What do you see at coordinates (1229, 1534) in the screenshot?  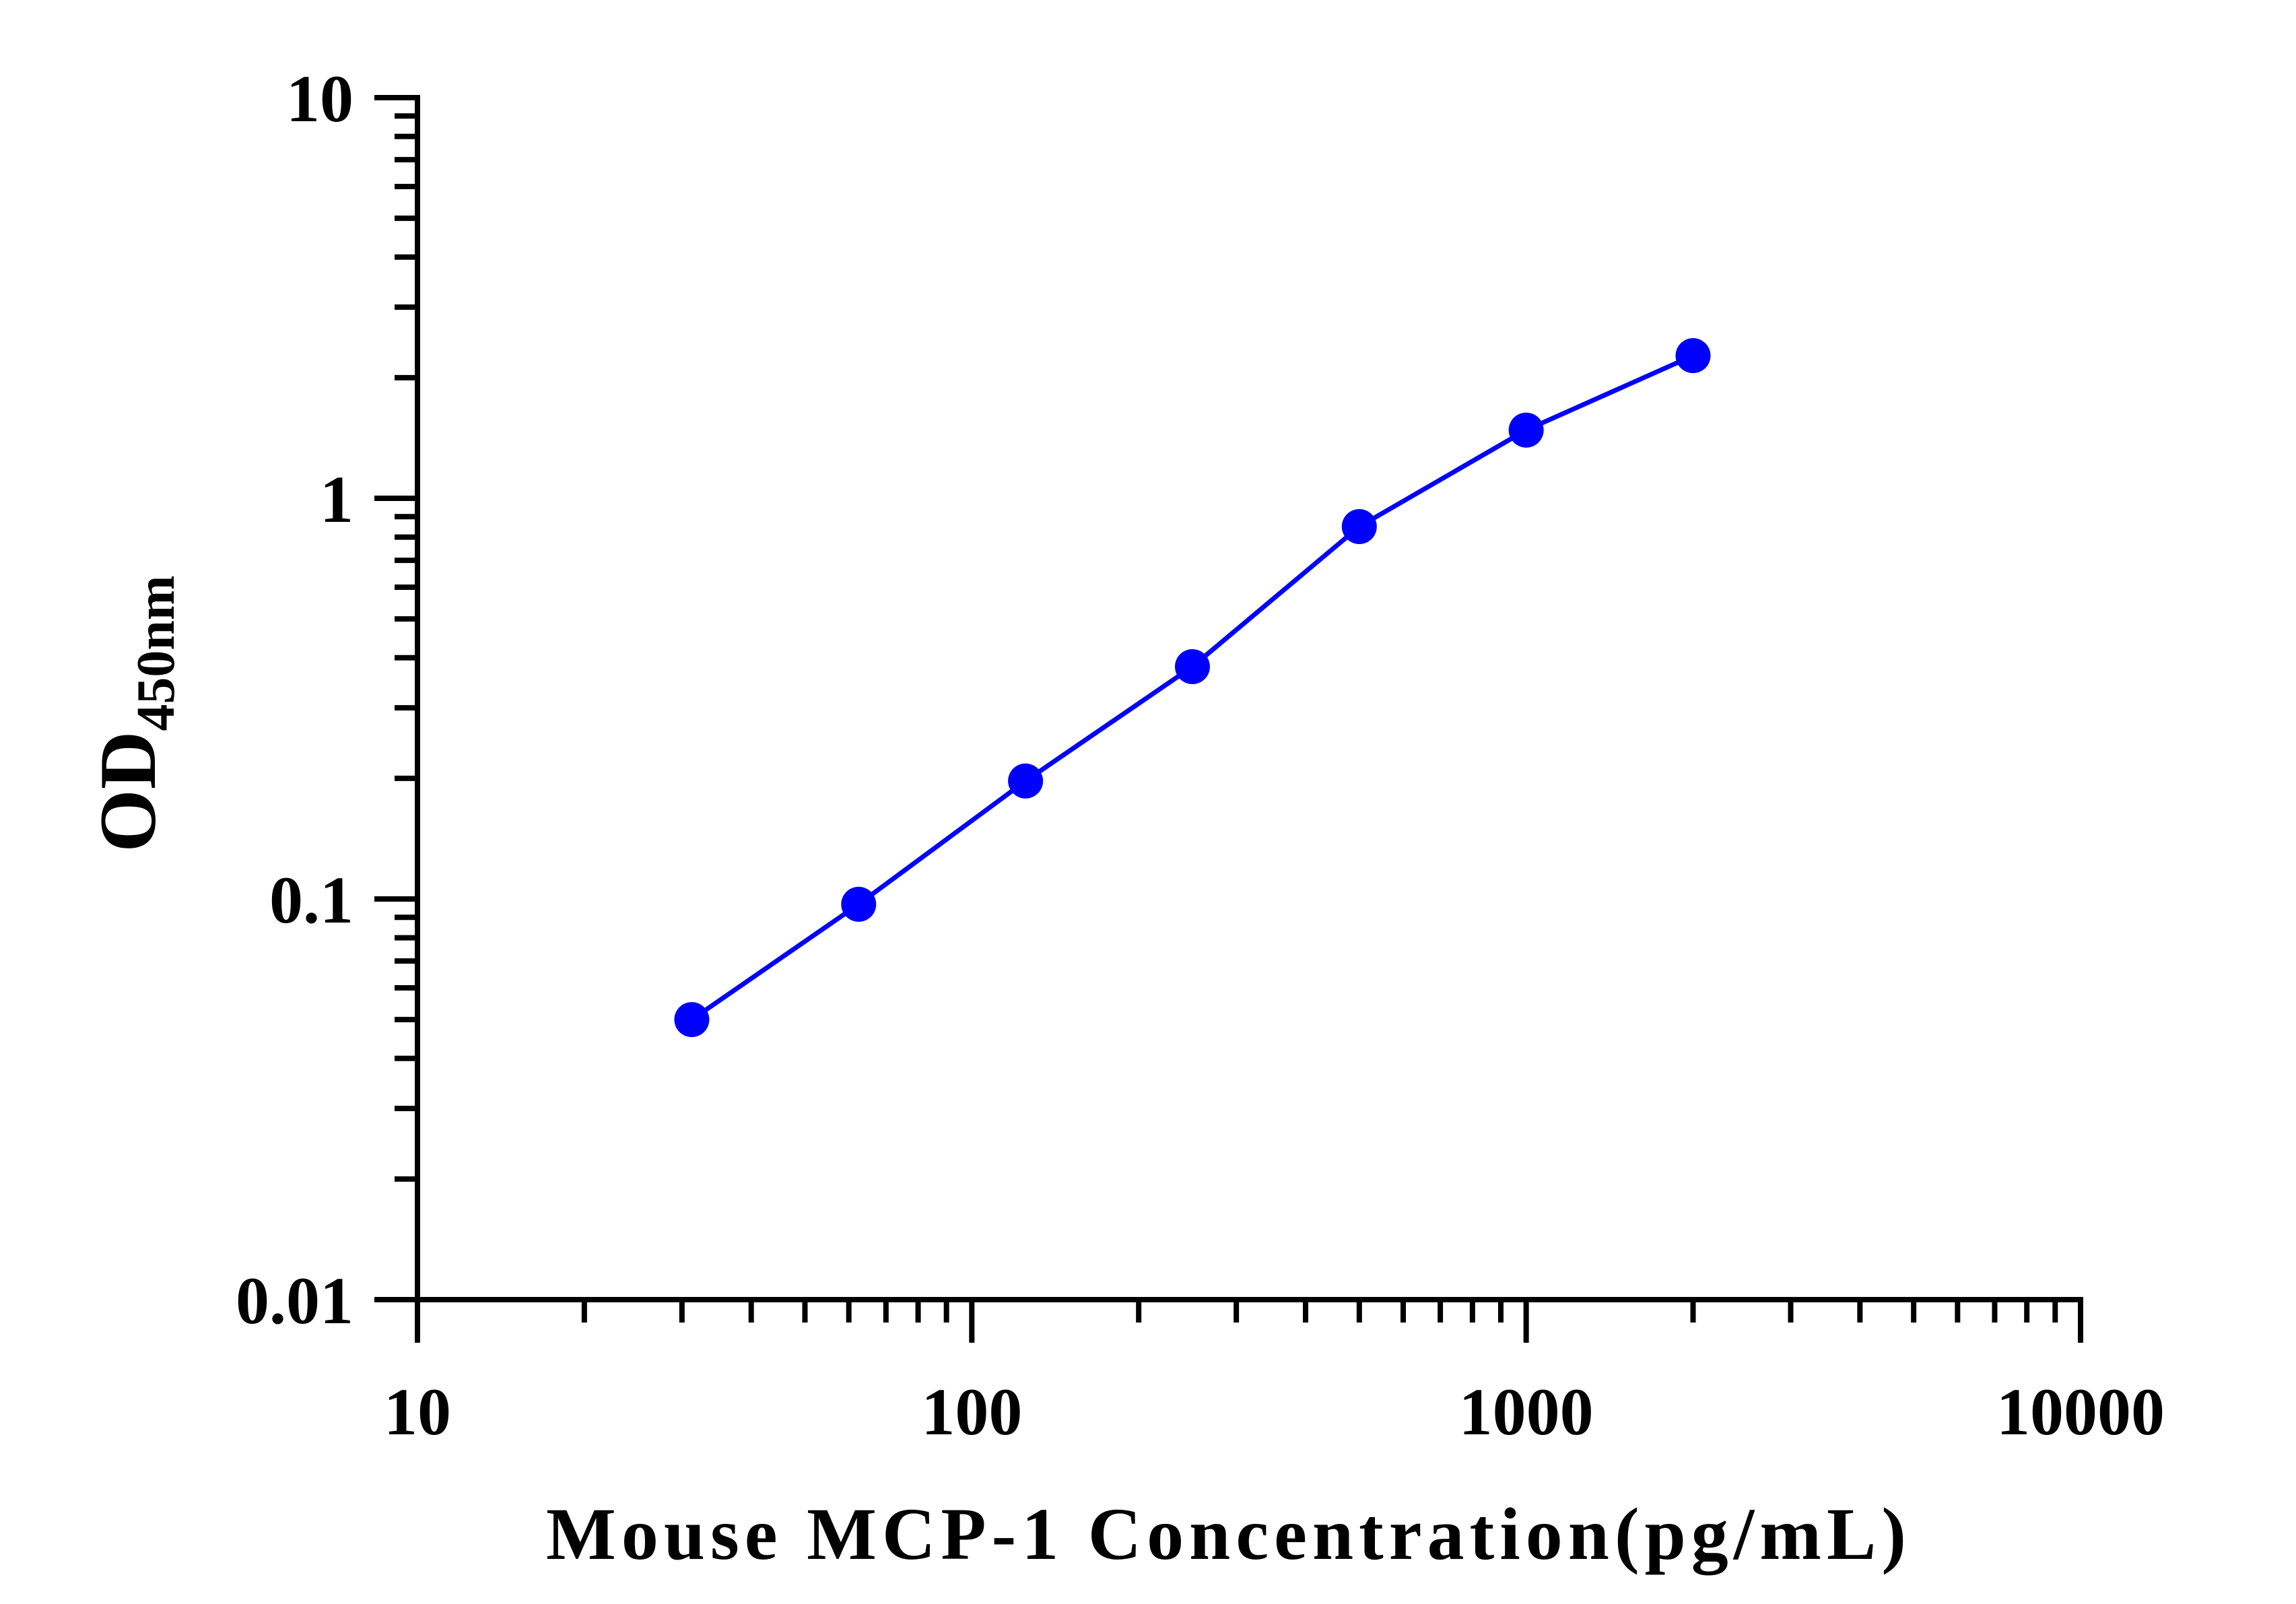 I see `x-axis-title: Mouse MCP-1 Concentration(pg/mL)` at bounding box center [1229, 1534].